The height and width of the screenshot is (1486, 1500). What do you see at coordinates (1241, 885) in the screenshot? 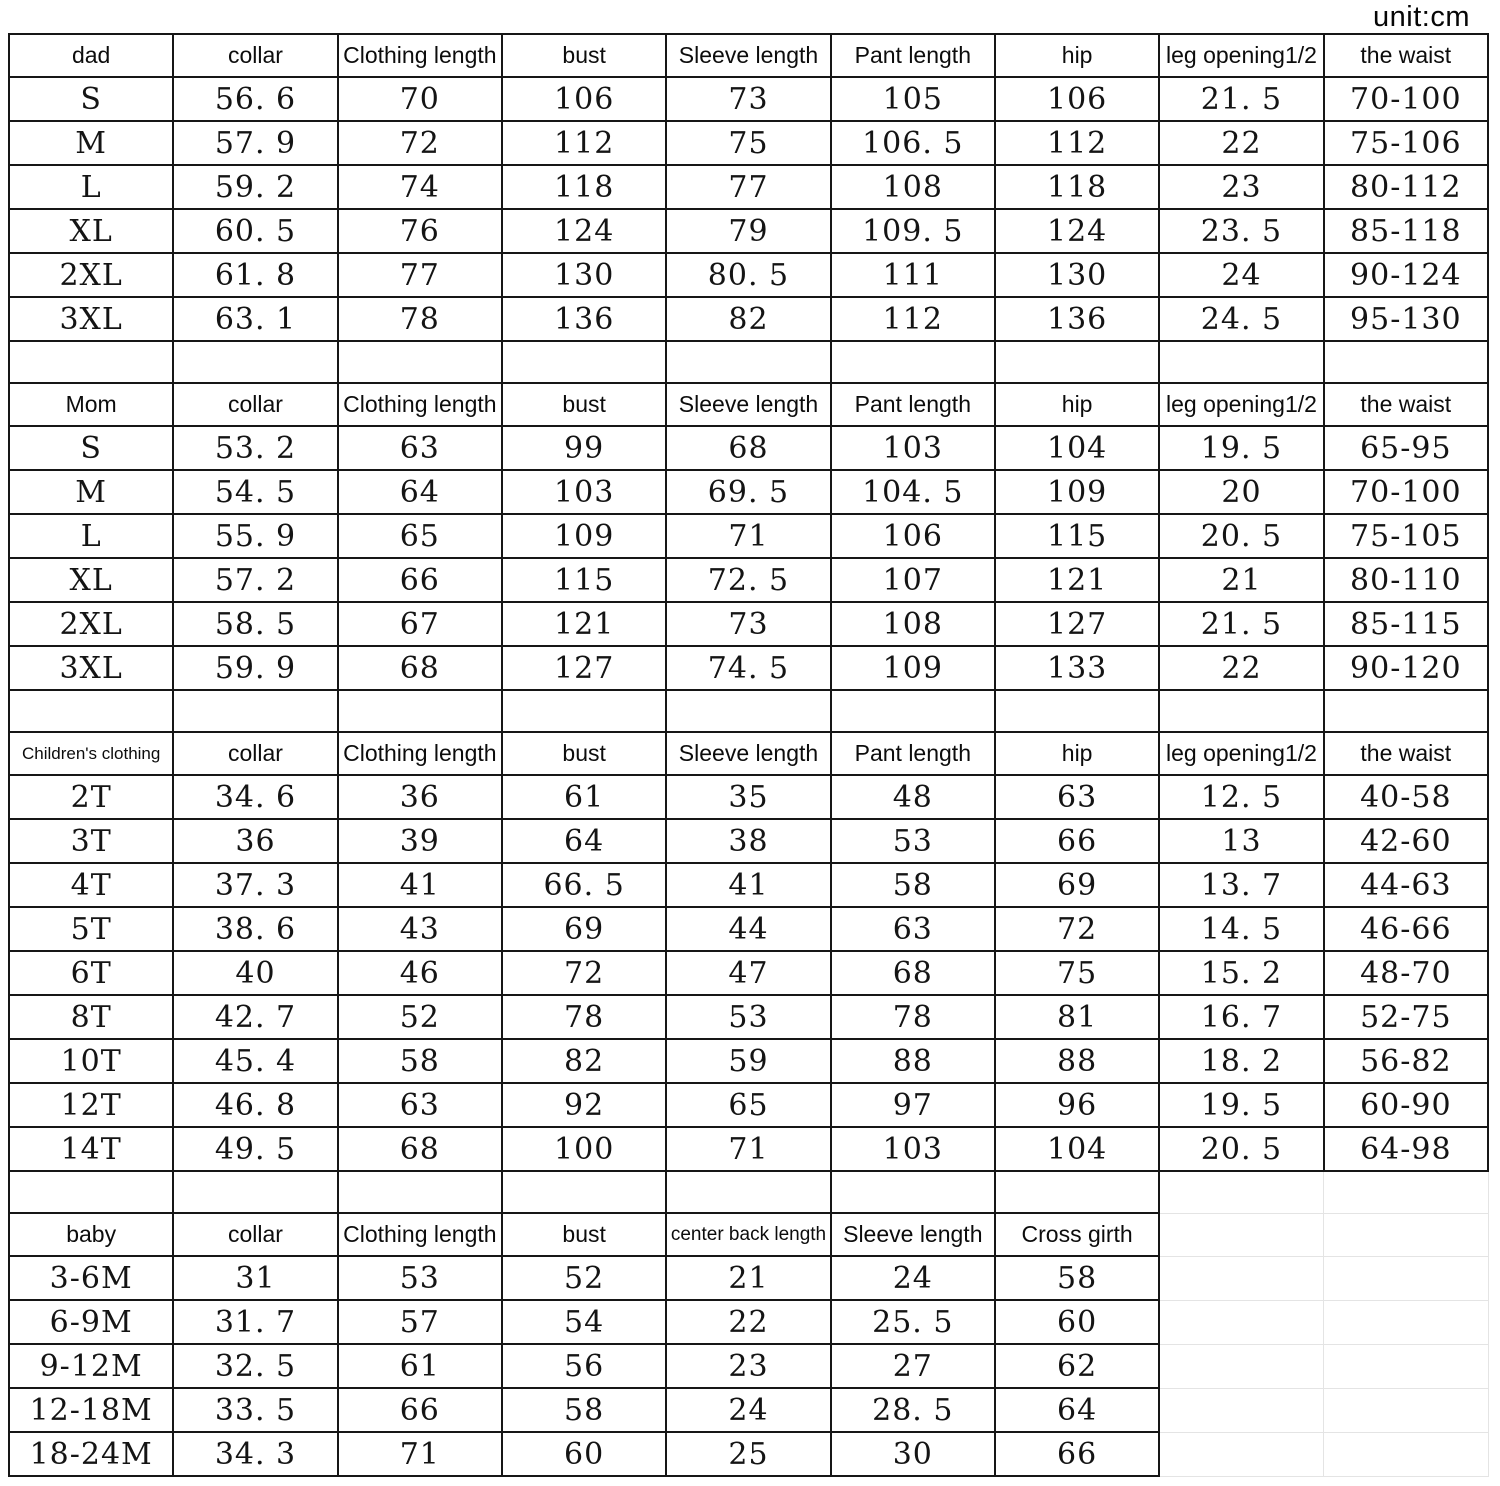
I see `value-cell: 13. 7` at bounding box center [1241, 885].